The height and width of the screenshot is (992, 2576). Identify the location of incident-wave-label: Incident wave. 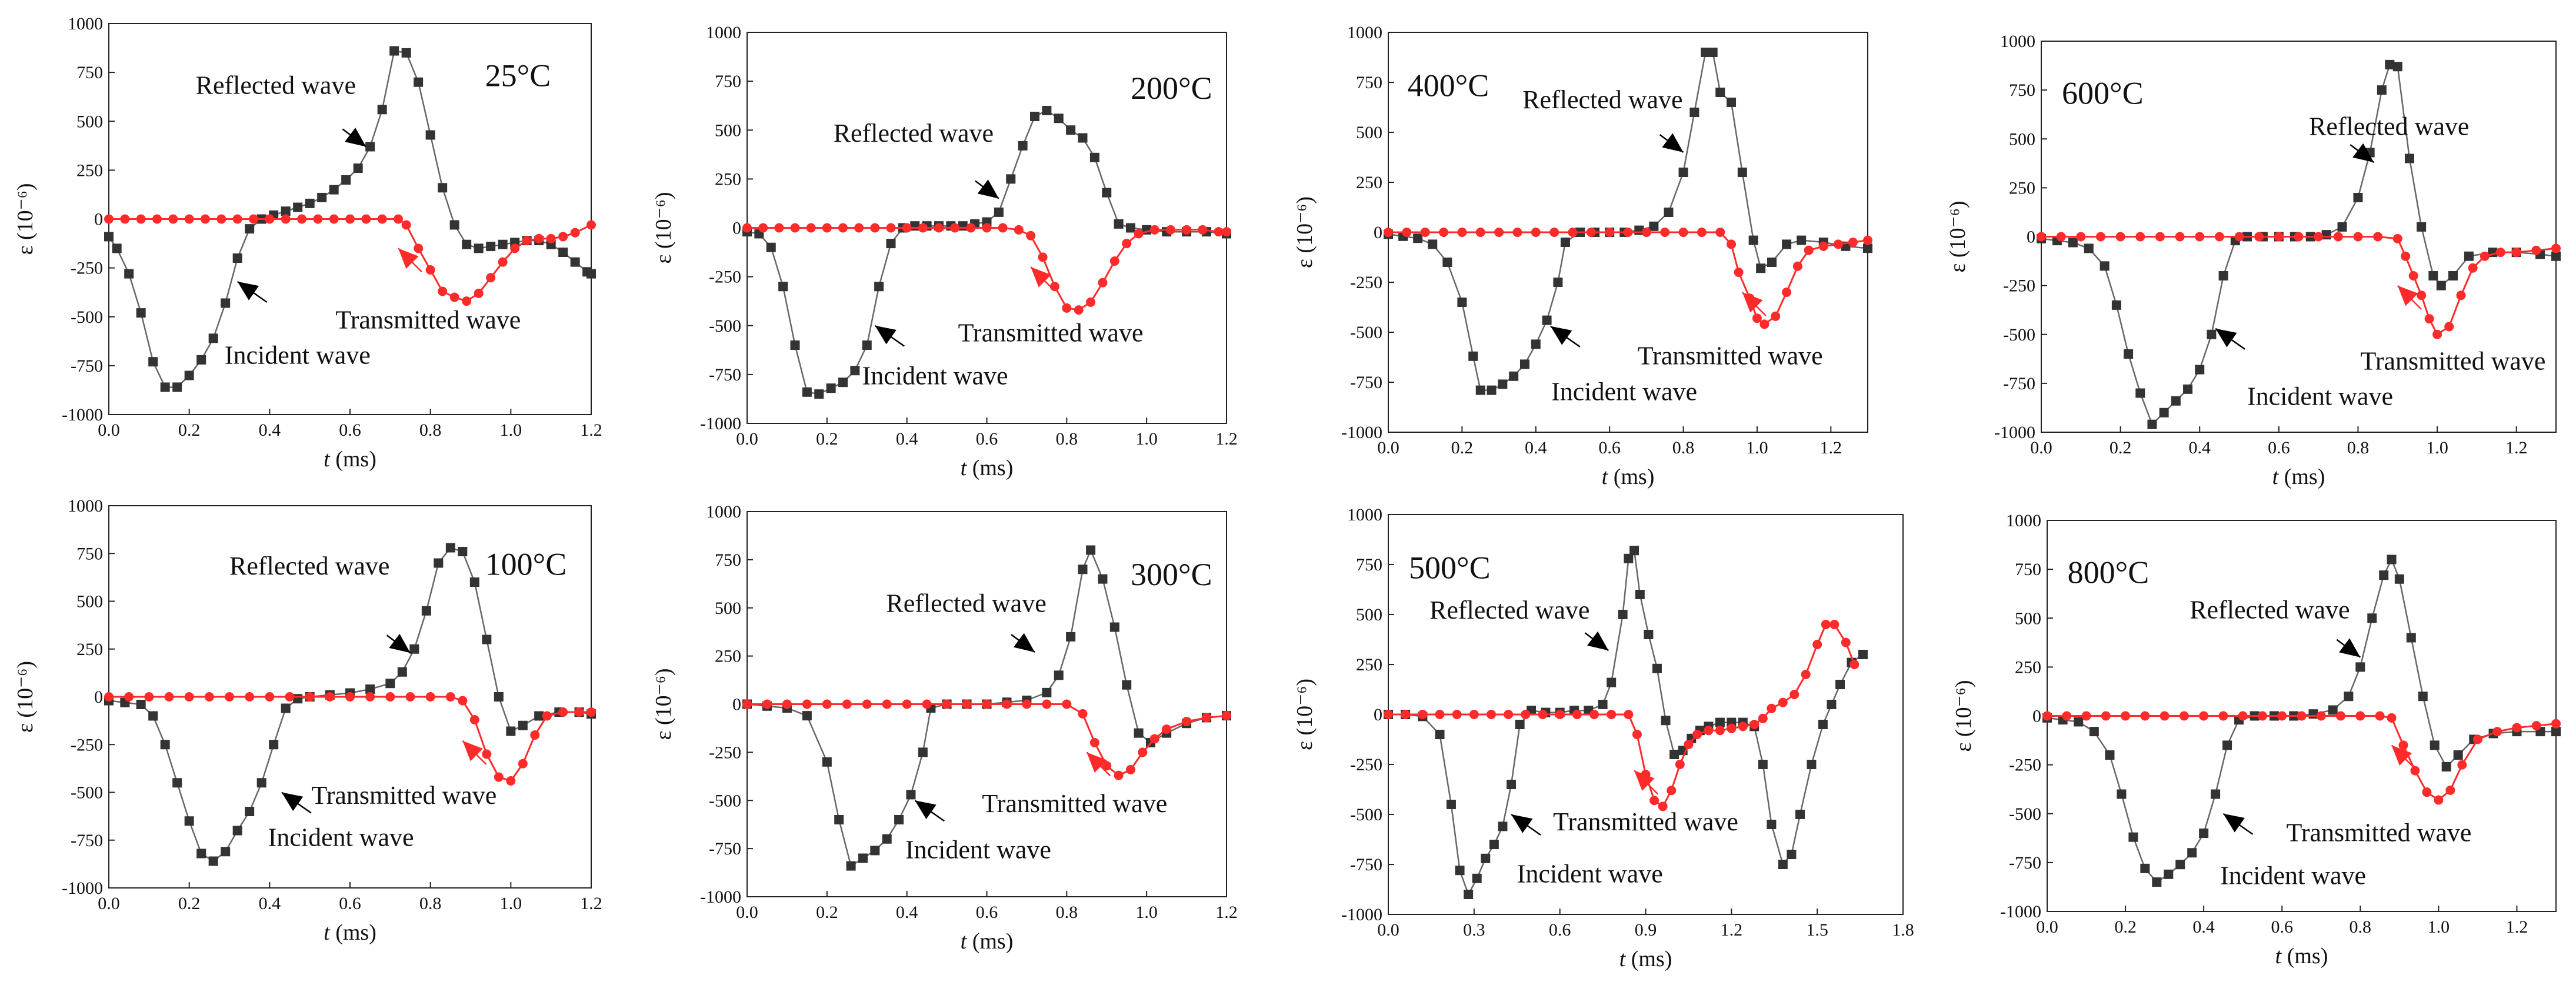
(341, 837).